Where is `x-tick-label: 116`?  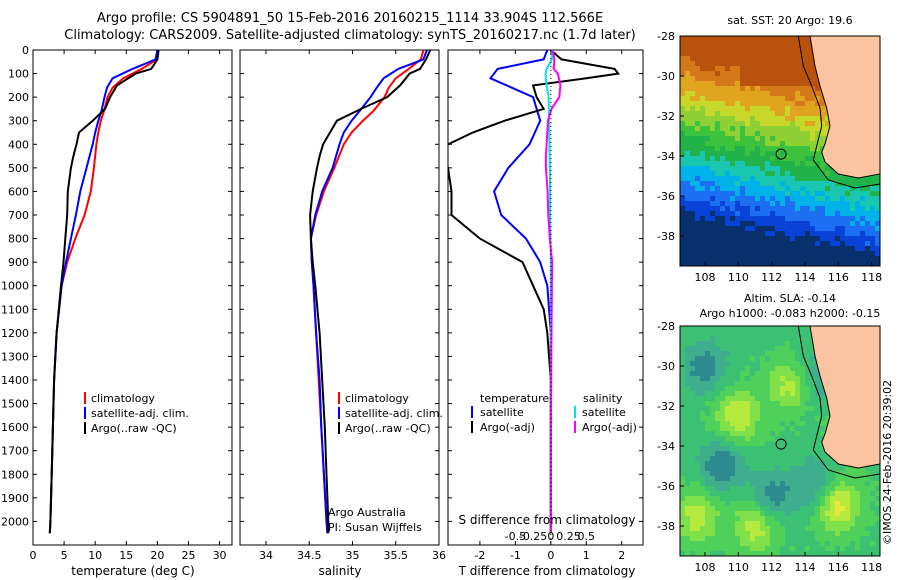
x-tick-label: 116 is located at coordinates (838, 277).